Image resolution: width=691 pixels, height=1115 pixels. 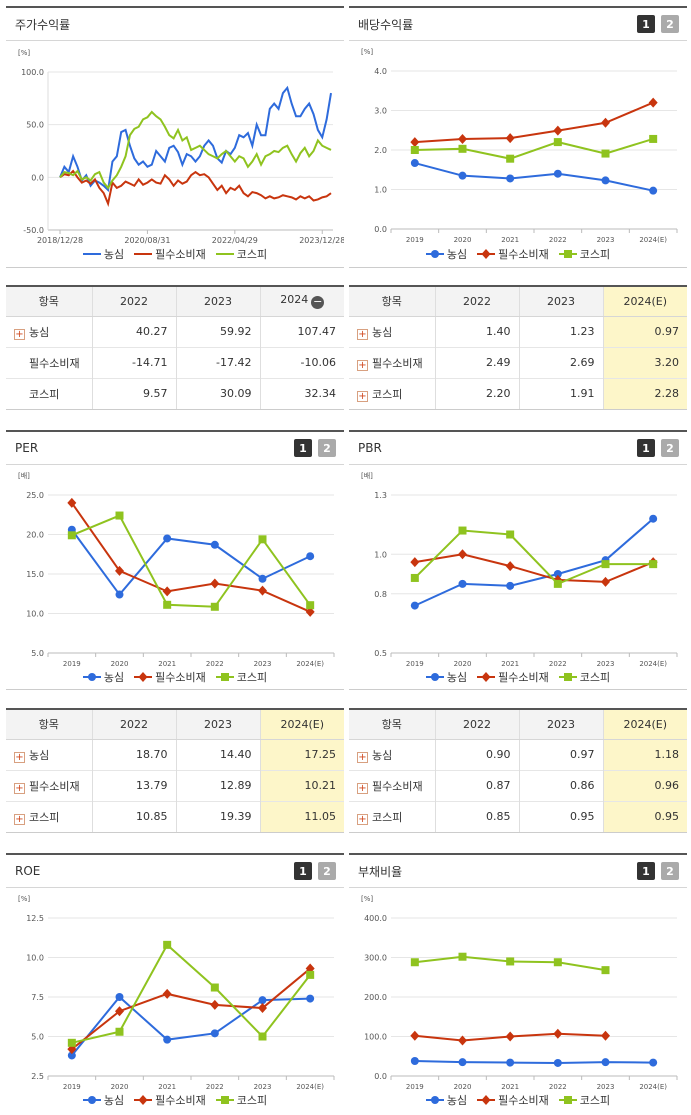 What do you see at coordinates (318, 302) in the screenshot?
I see `collapse-icon: −` at bounding box center [318, 302].